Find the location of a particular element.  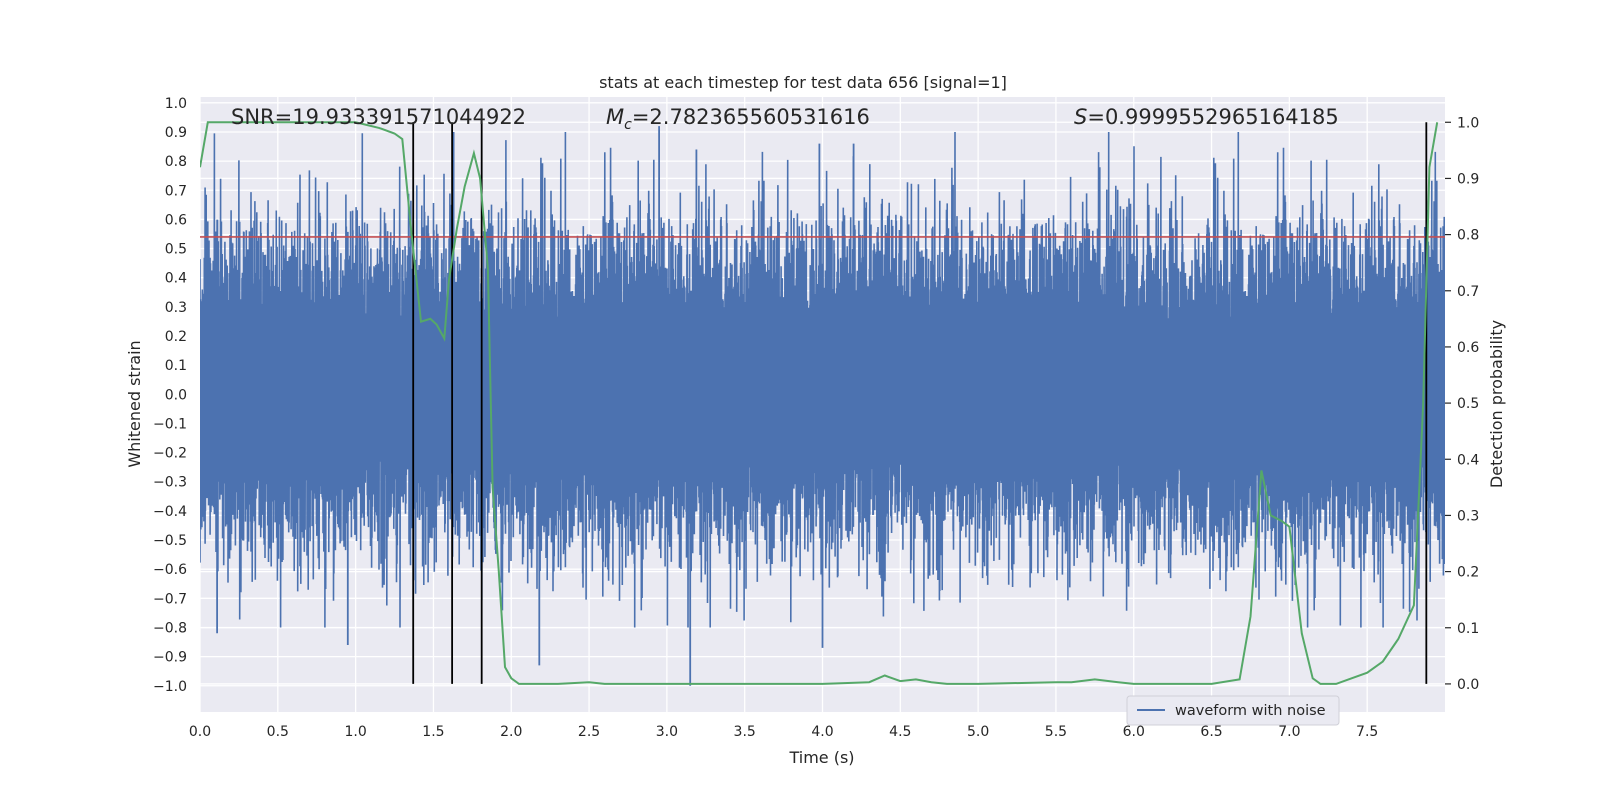

legend-label: waveform with noise is located at coordinates (1250, 711).